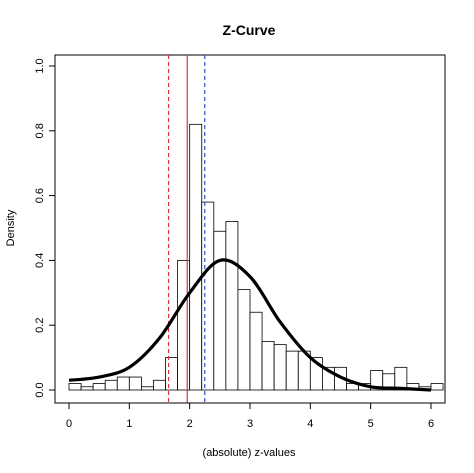 This screenshot has height=473, width=474. I want to click on x-tick-label-5: 5, so click(371, 424).